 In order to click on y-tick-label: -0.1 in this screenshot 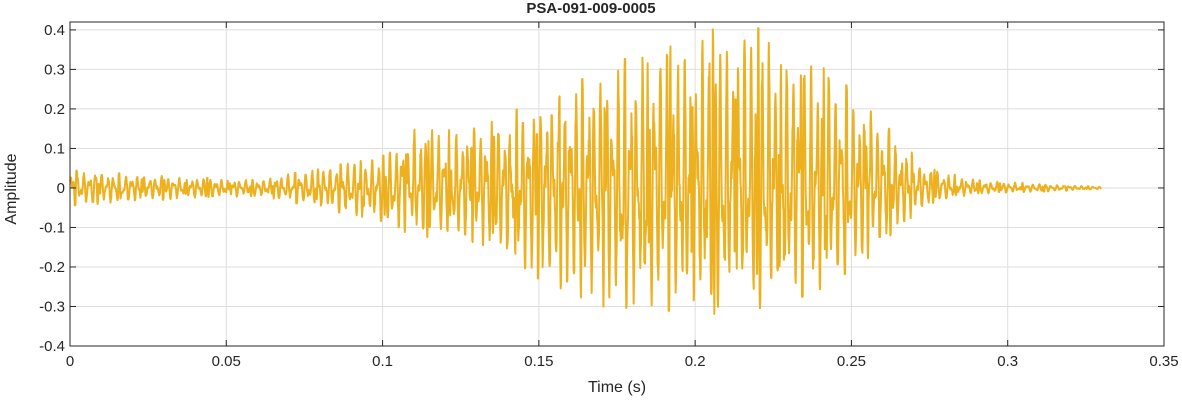, I will do `click(52, 227)`.